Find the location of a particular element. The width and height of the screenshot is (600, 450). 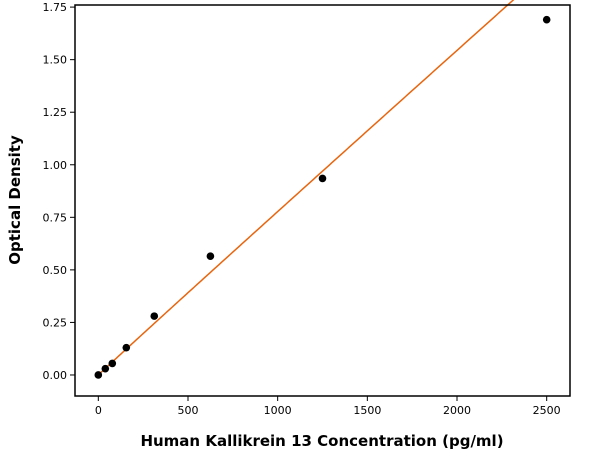

y-tick-label: 0.75 is located at coordinates (55, 217).